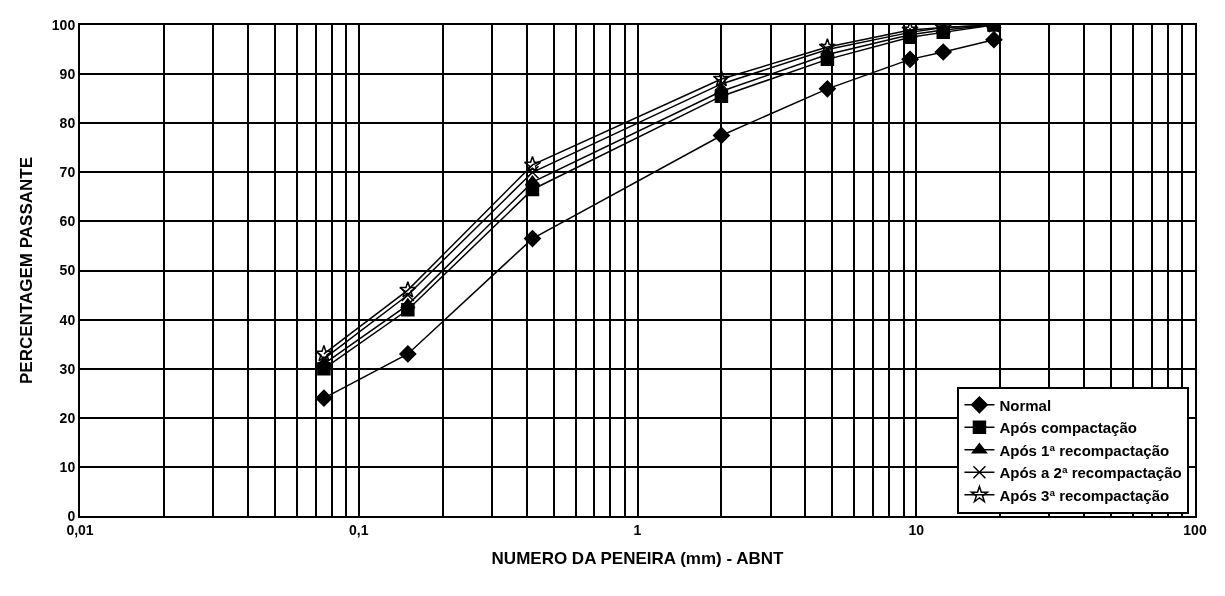 The width and height of the screenshot is (1225, 596). Describe the element at coordinates (67, 172) in the screenshot. I see `y-tick-label: 70` at that location.